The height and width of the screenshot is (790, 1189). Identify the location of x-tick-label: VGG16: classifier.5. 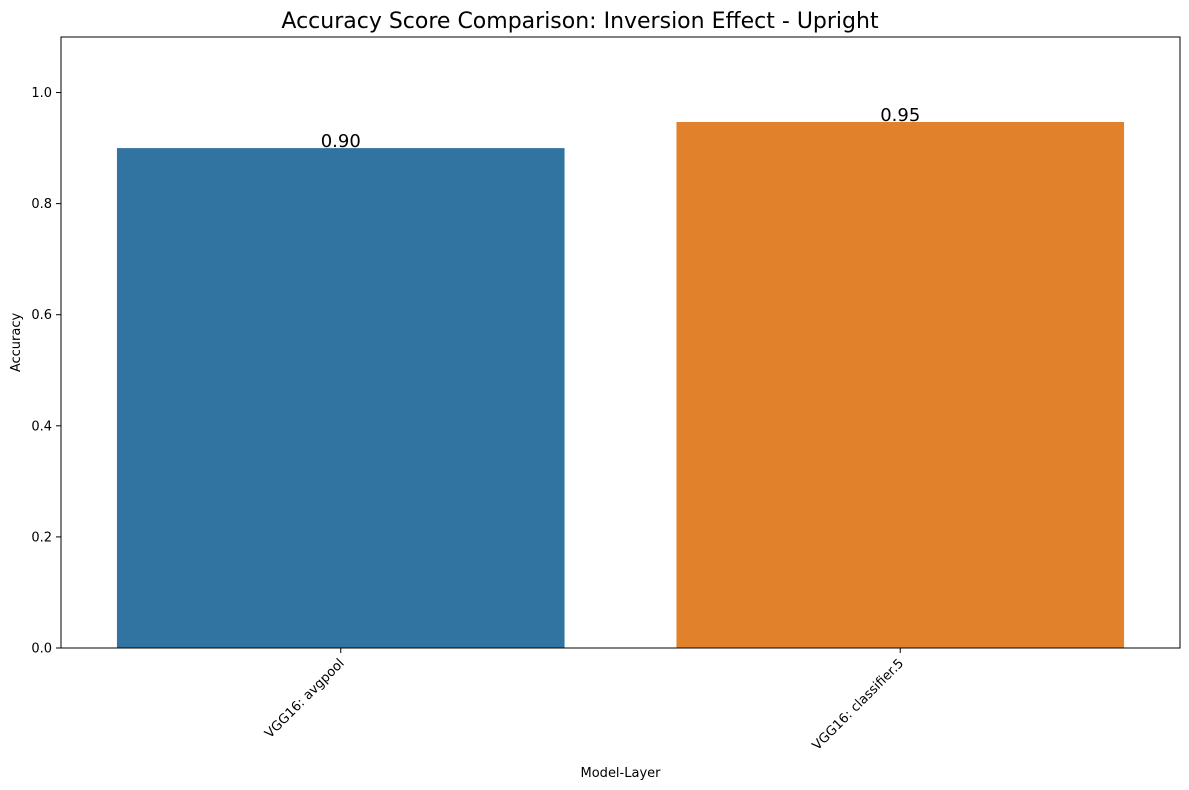
(858, 704).